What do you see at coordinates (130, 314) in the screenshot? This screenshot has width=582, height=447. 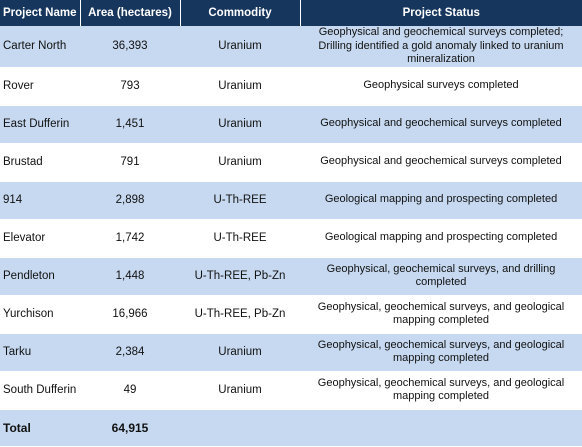 I see `area-cell: 16,966` at bounding box center [130, 314].